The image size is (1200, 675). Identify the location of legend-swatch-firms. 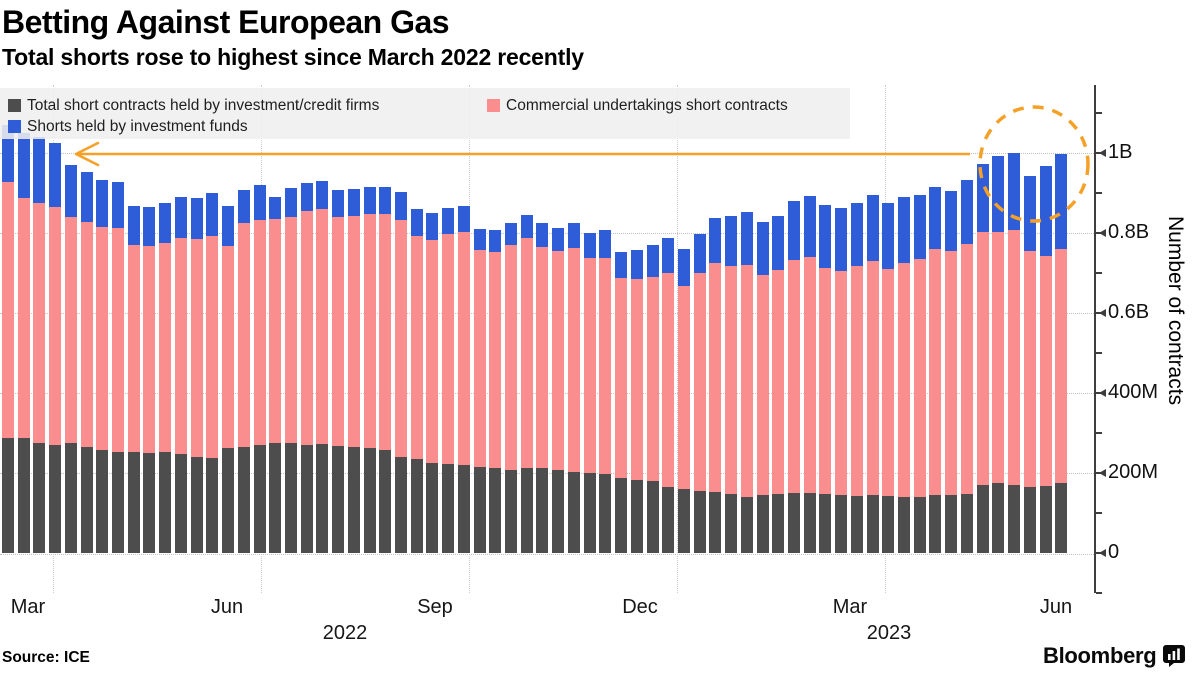
(14, 105).